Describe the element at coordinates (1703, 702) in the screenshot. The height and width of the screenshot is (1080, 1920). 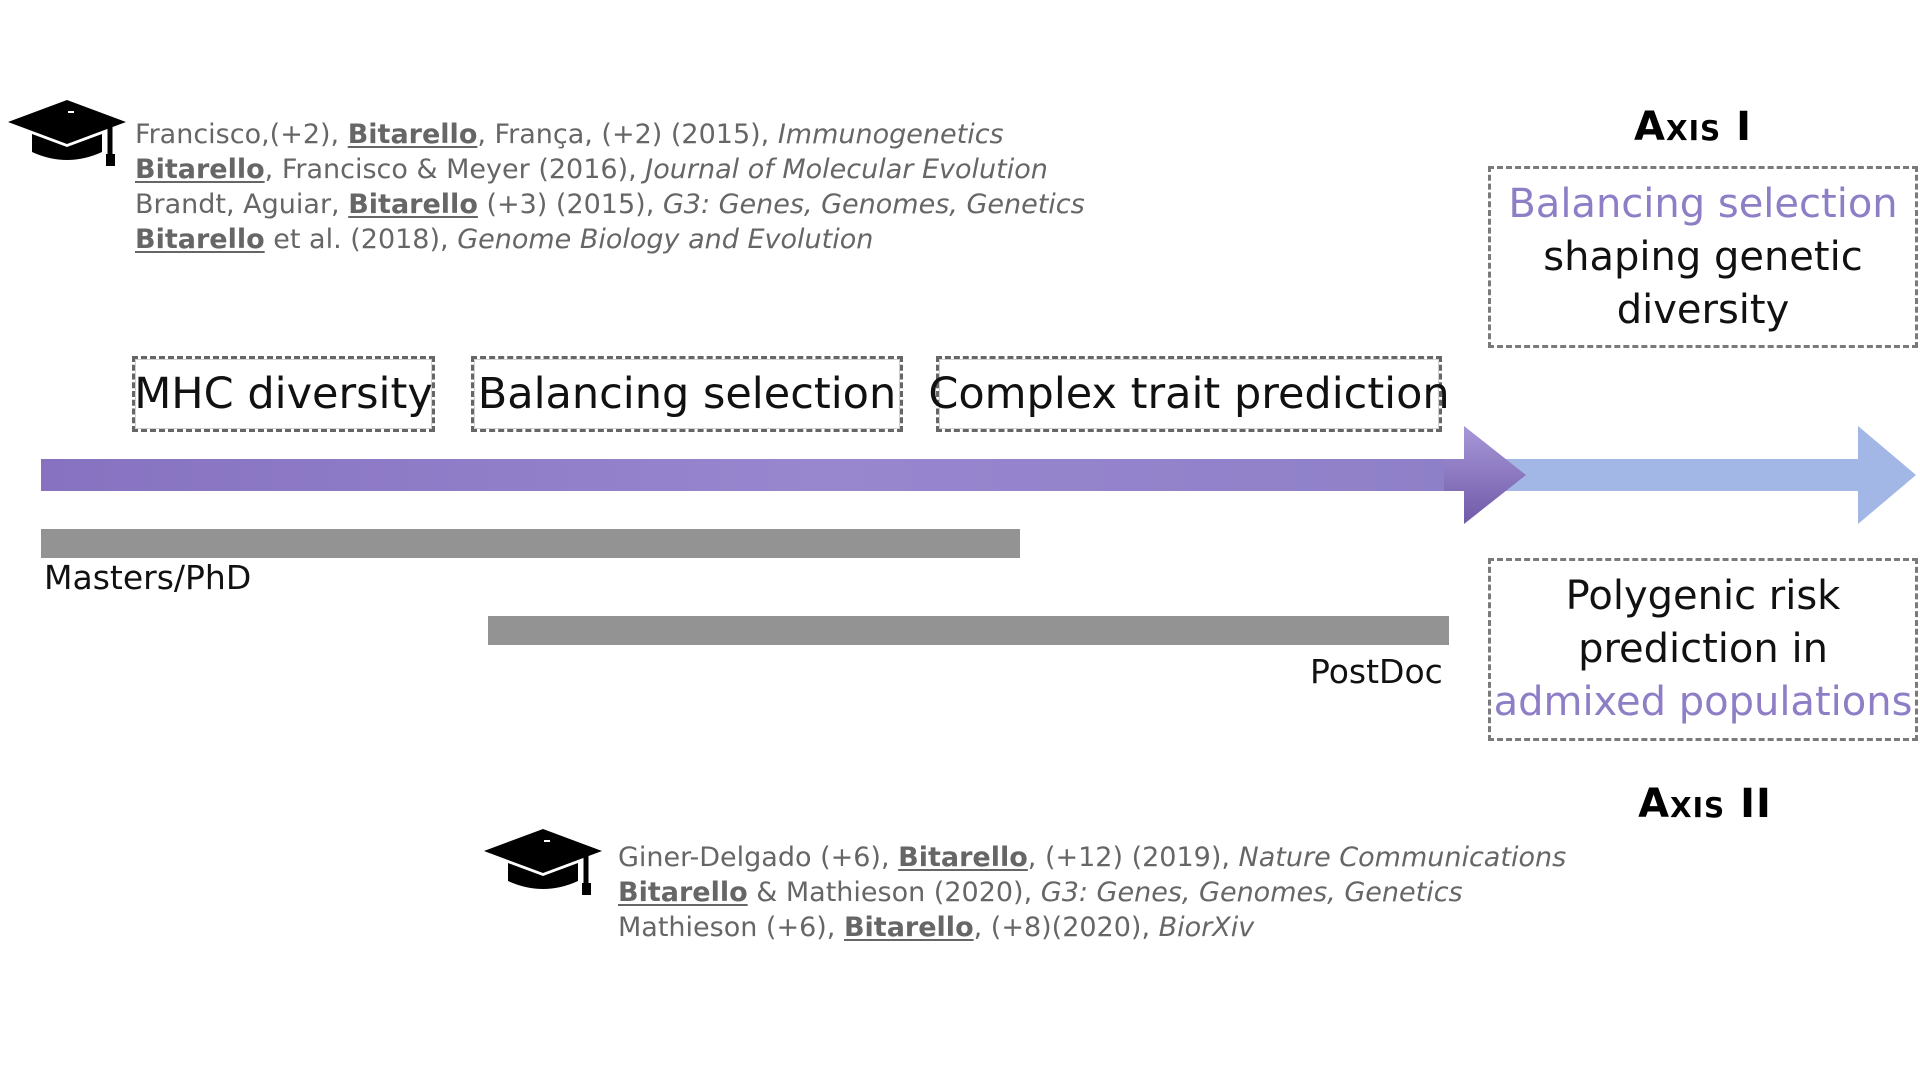
I see `axis-2-line-3: admixed populations` at that location.